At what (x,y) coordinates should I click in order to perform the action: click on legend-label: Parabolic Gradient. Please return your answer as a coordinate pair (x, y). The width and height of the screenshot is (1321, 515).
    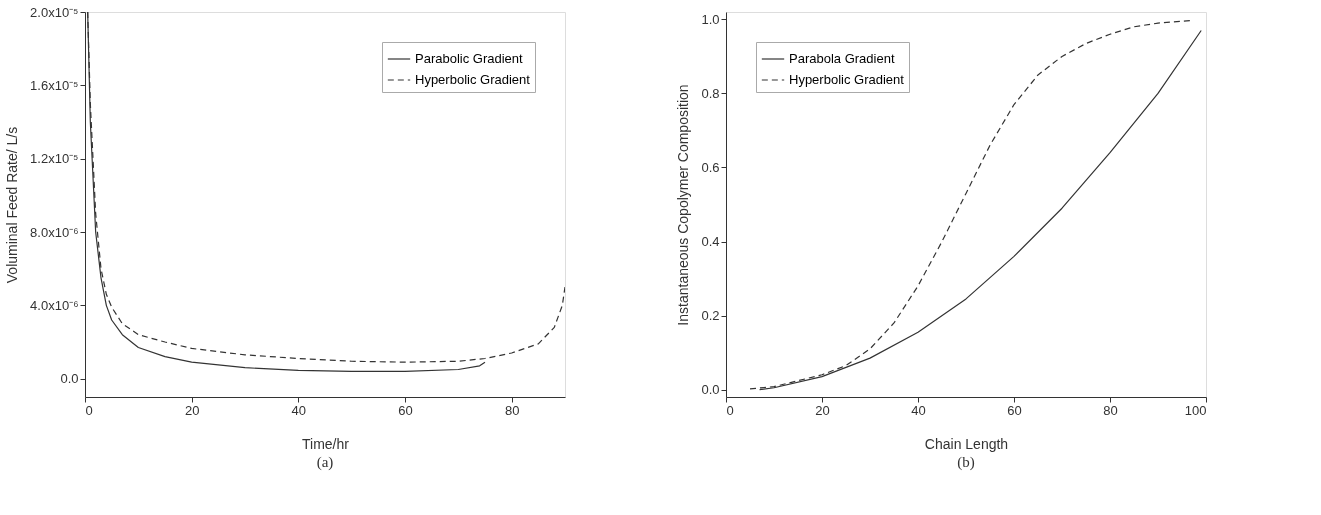
    Looking at the image, I should click on (469, 58).